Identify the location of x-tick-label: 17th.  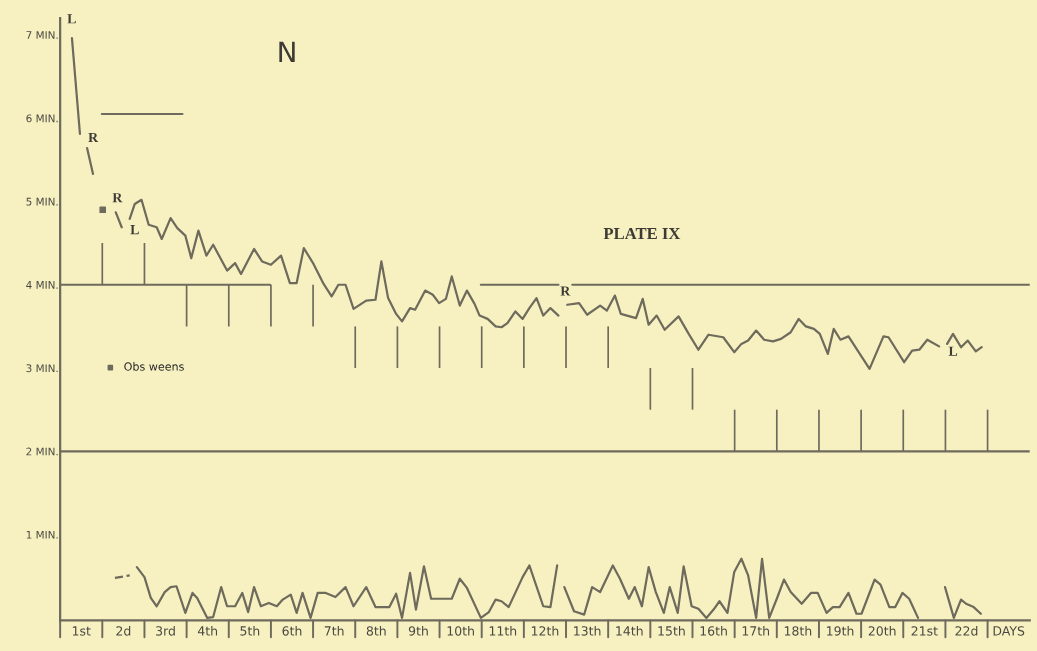
(756, 630).